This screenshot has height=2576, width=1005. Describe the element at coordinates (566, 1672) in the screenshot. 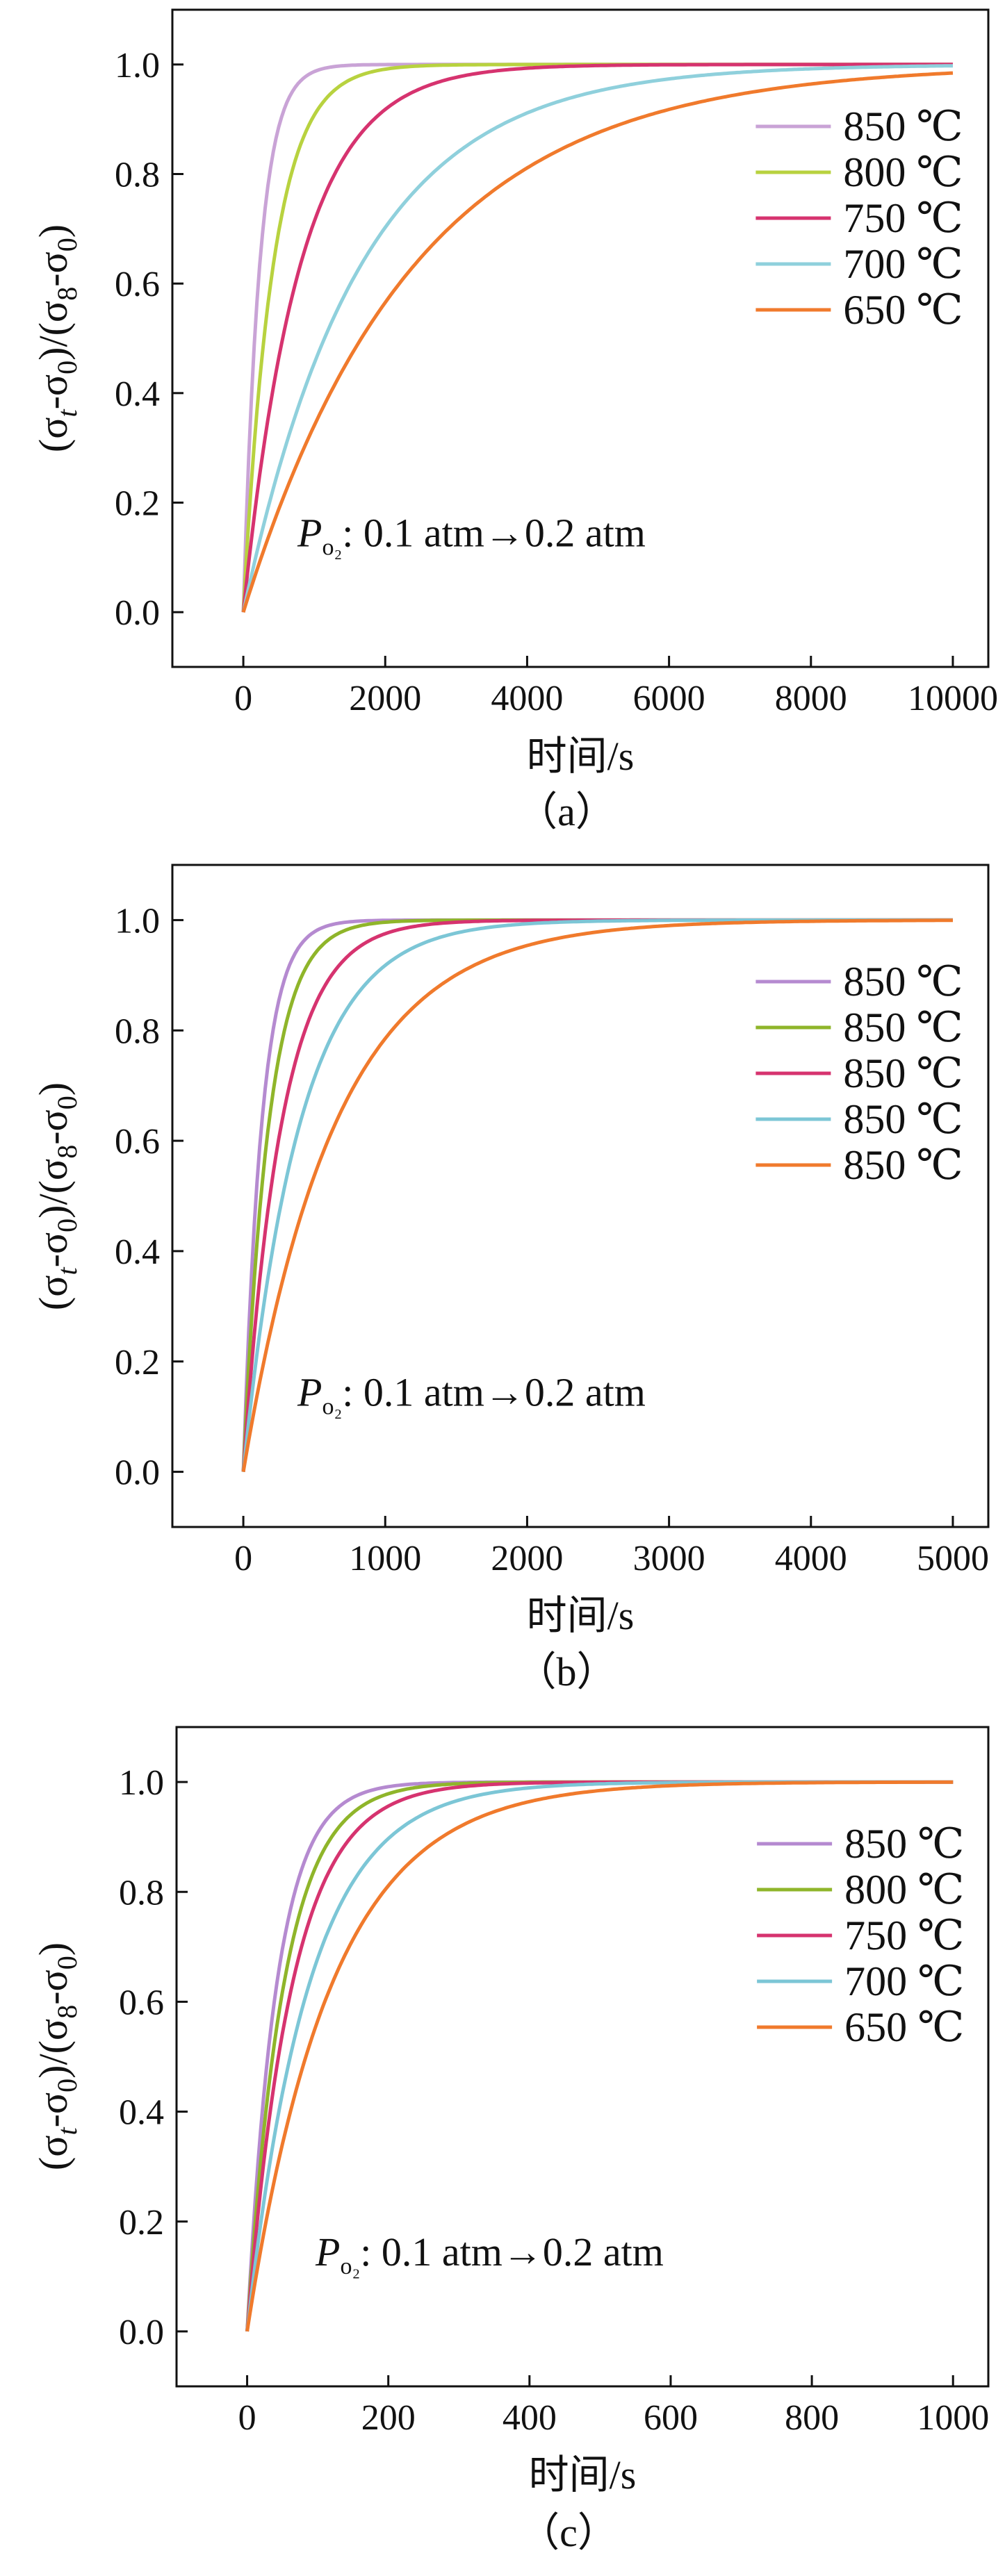

I see `panel-tag: （b）` at that location.